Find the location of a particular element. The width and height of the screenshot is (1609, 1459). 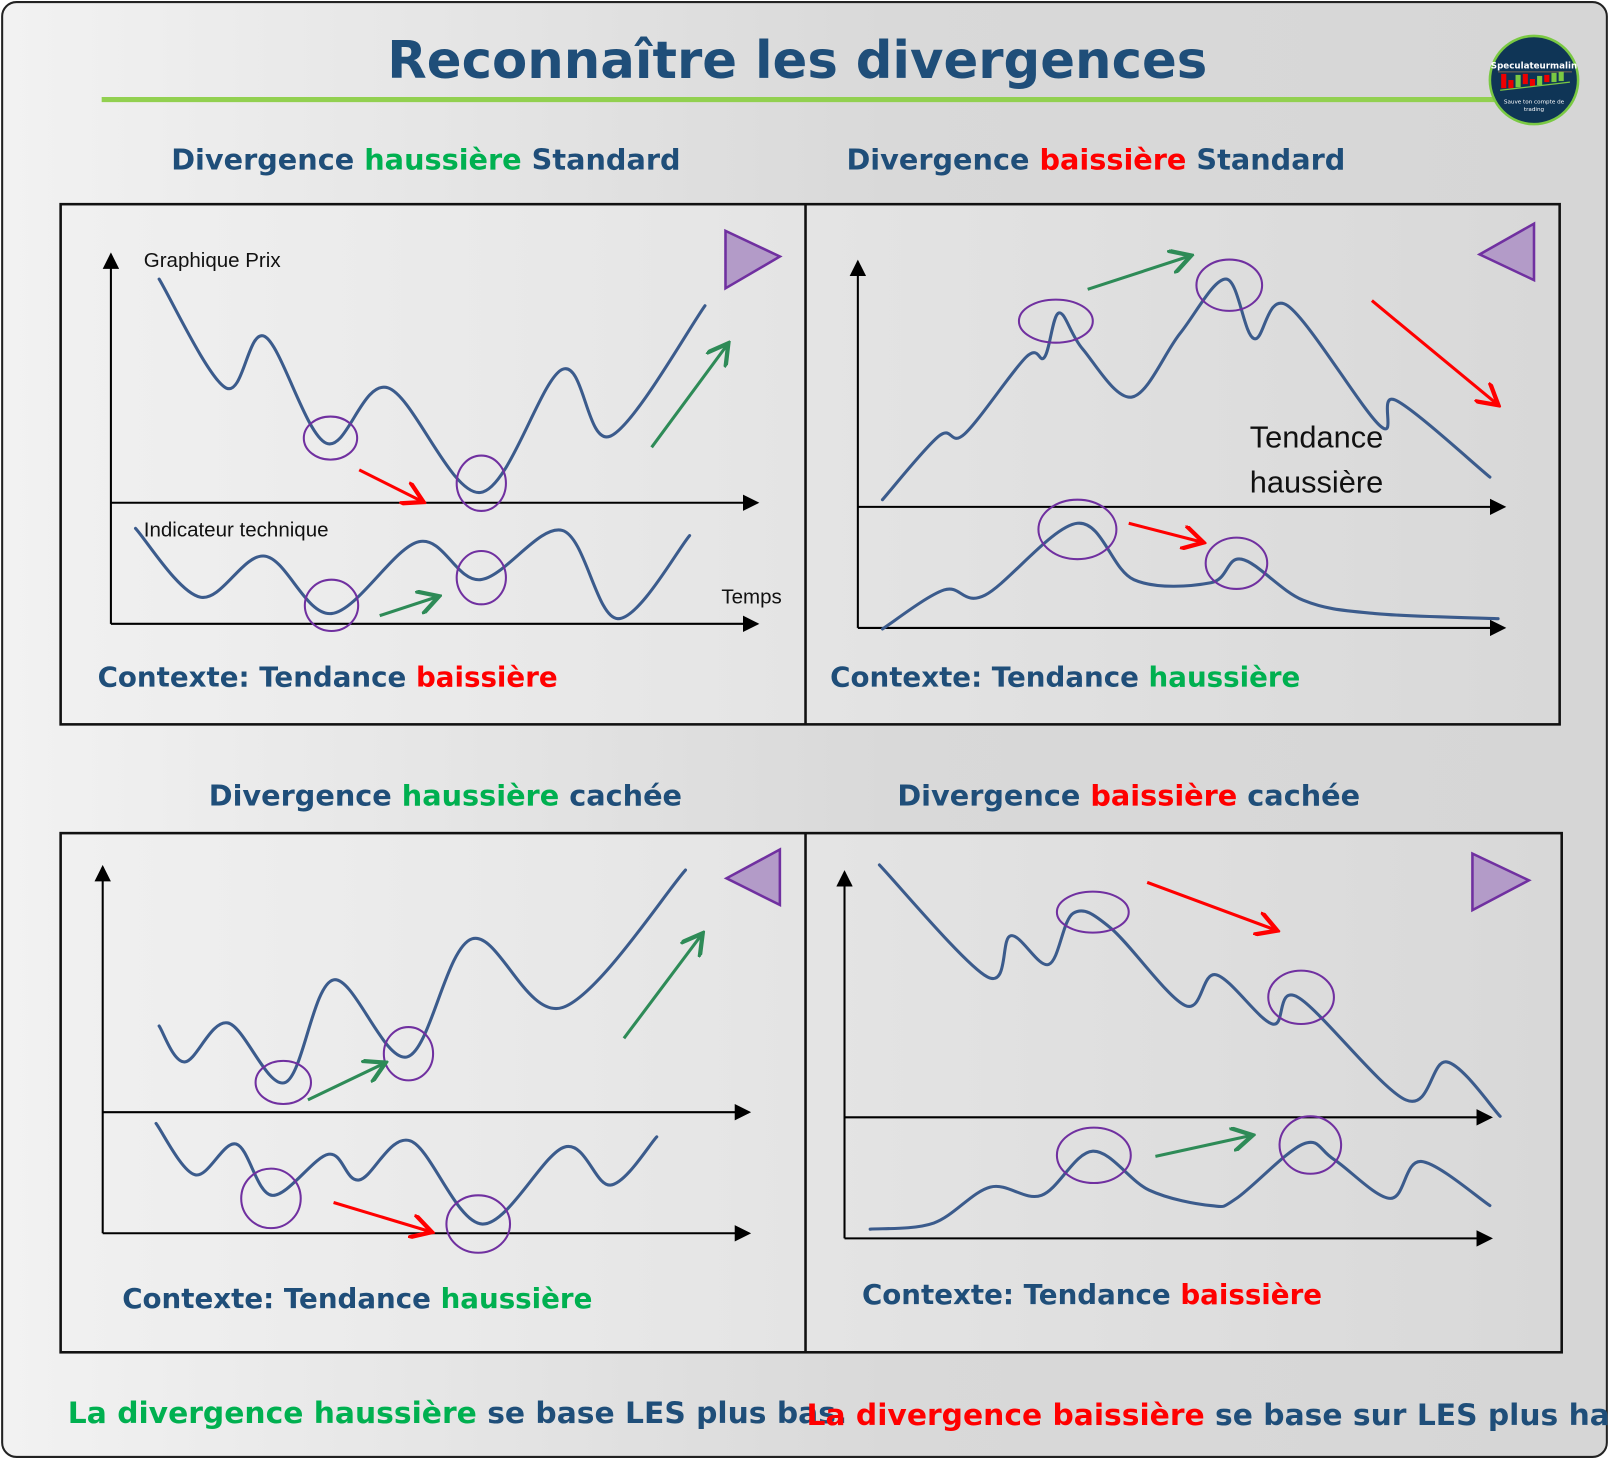

indicator-label: Indicateur technique is located at coordinates (236, 530).